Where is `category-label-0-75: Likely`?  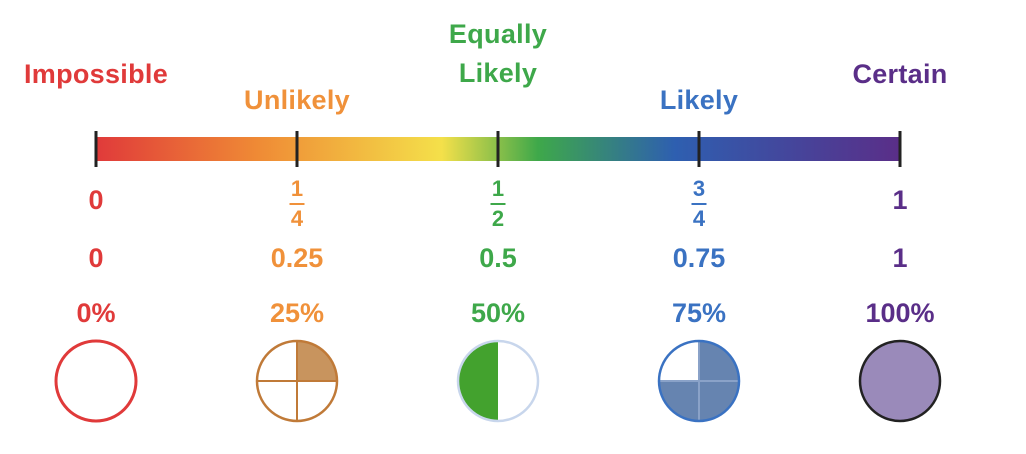
category-label-0-75: Likely is located at coordinates (699, 100).